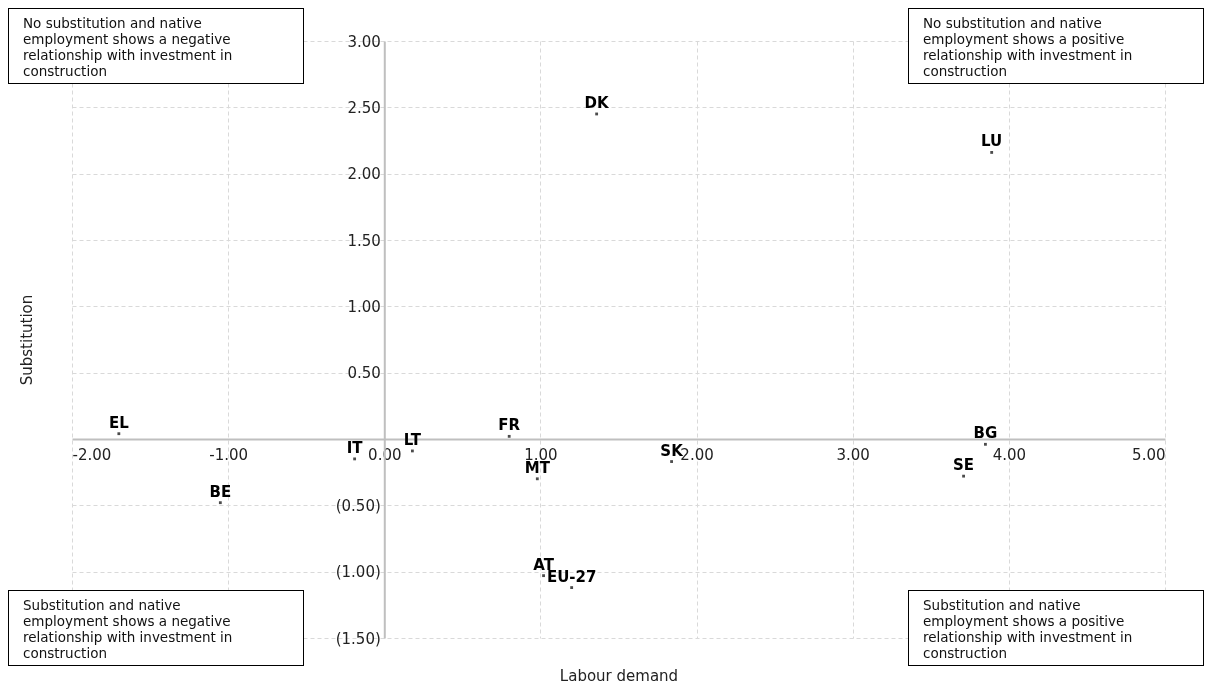 Image resolution: width=1209 pixels, height=695 pixels. Describe the element at coordinates (509, 425) in the screenshot. I see `data-label: FR` at that location.